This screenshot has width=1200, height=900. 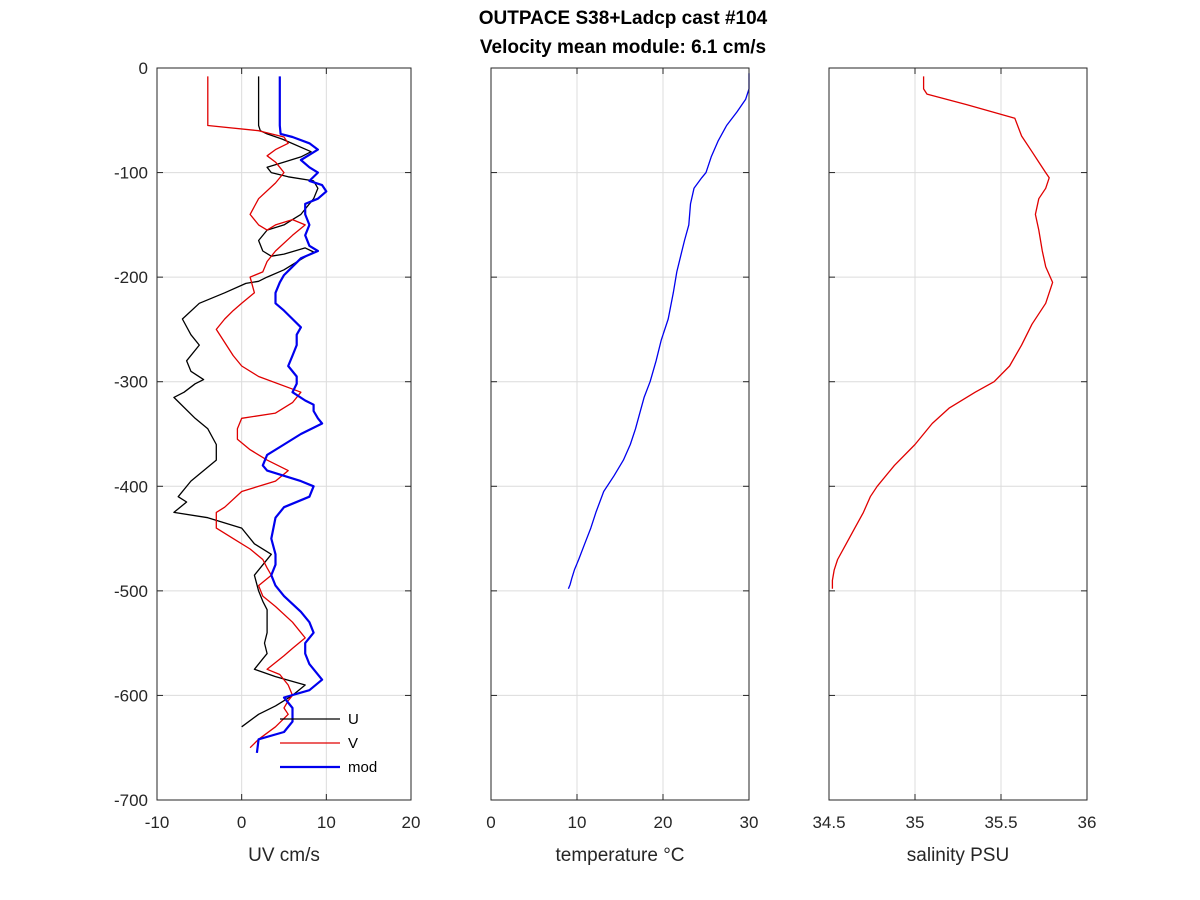 What do you see at coordinates (828, 822) in the screenshot?
I see `x-tick-label: 34.5` at bounding box center [828, 822].